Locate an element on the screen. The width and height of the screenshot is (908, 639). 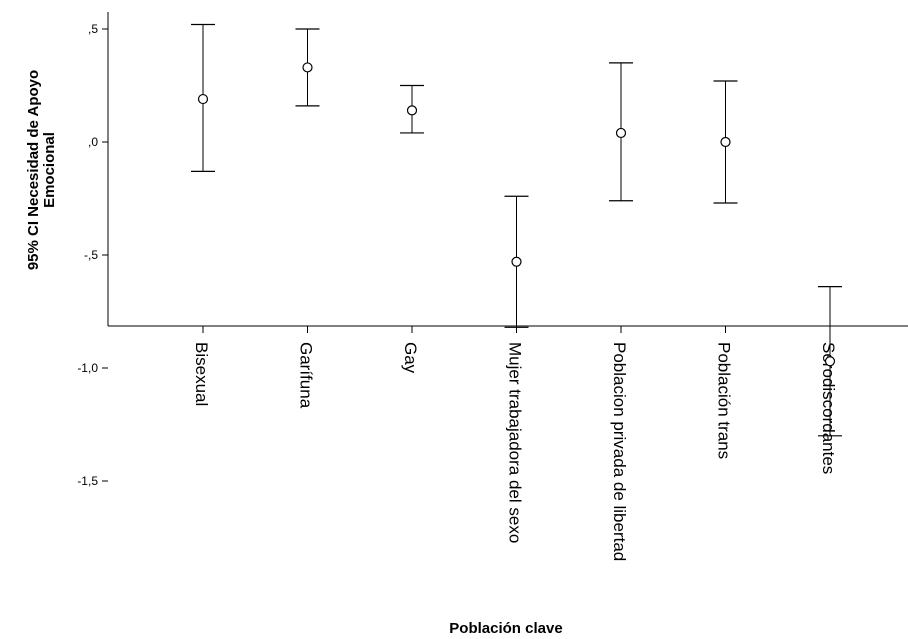
x-tick-label: Gay is located at coordinates (410, 358).